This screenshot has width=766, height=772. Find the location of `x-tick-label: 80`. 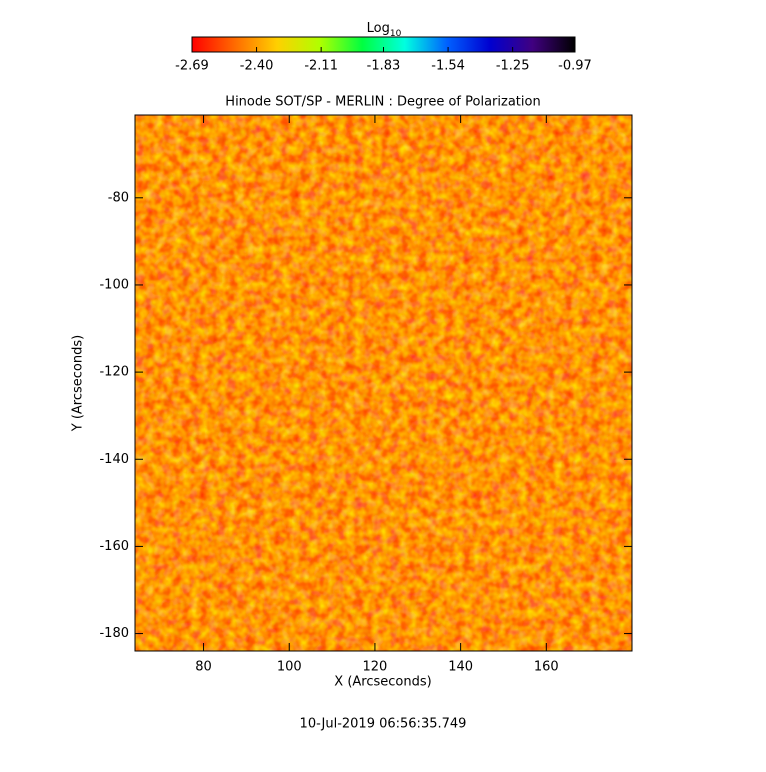

x-tick-label: 80 is located at coordinates (203, 667).